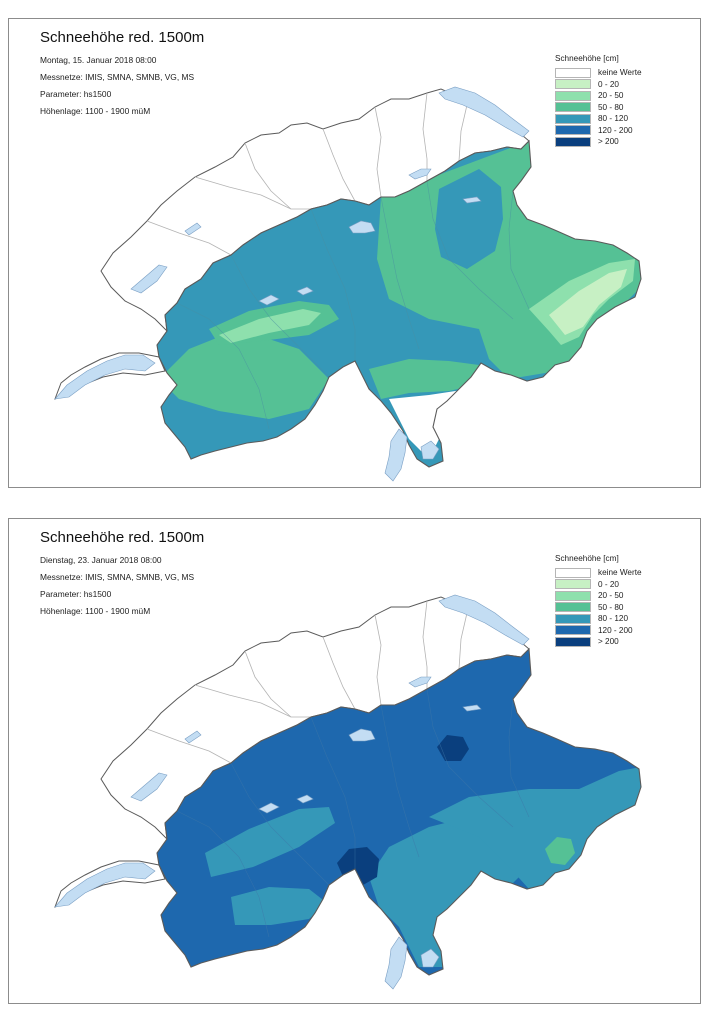  I want to click on lake-lucerne, so click(362, 735).